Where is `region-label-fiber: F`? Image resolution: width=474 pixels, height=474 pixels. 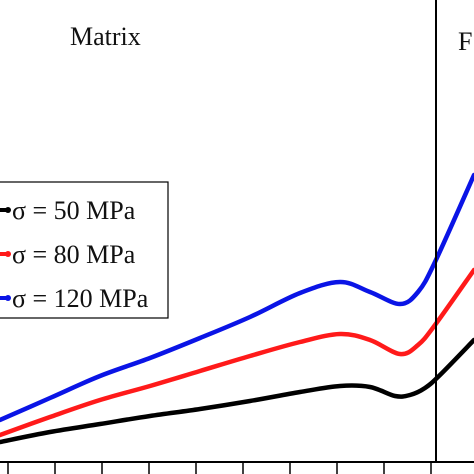
region-label-fiber: F is located at coordinates (465, 41).